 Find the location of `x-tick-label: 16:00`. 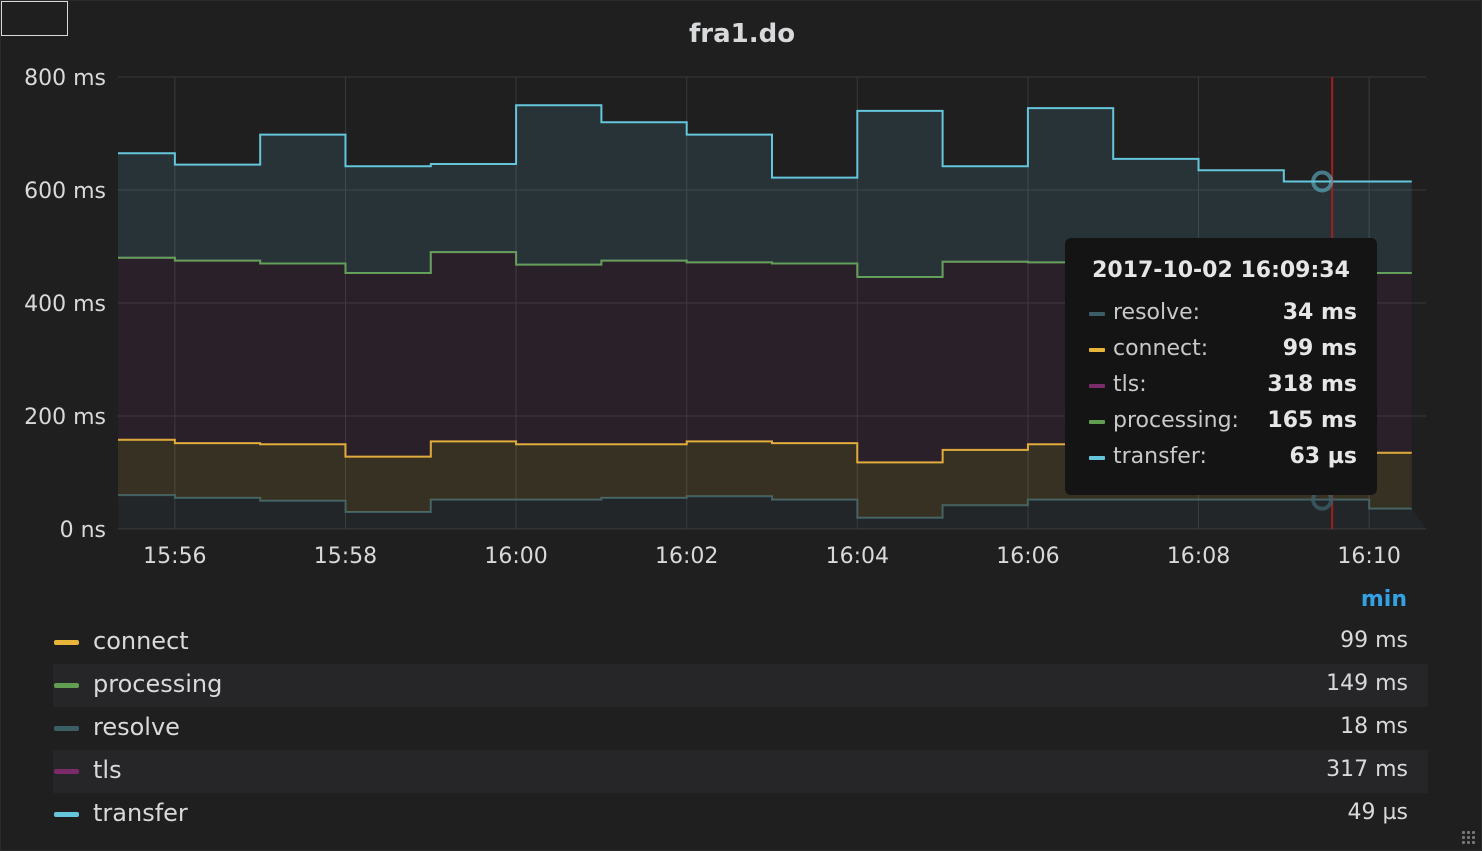

x-tick-label: 16:00 is located at coordinates (515, 556).